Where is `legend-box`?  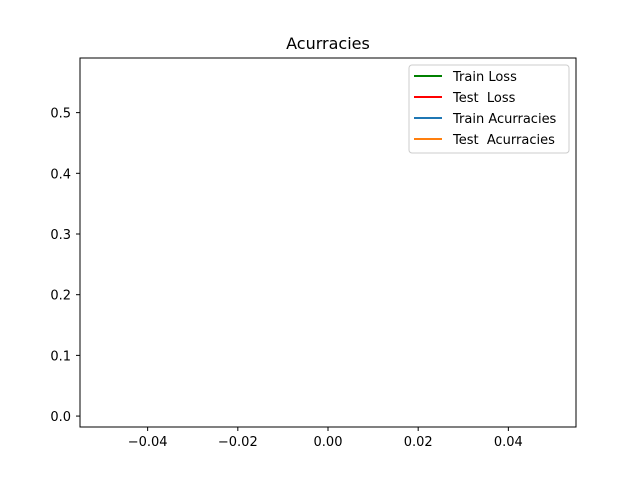
legend-box is located at coordinates (489, 109).